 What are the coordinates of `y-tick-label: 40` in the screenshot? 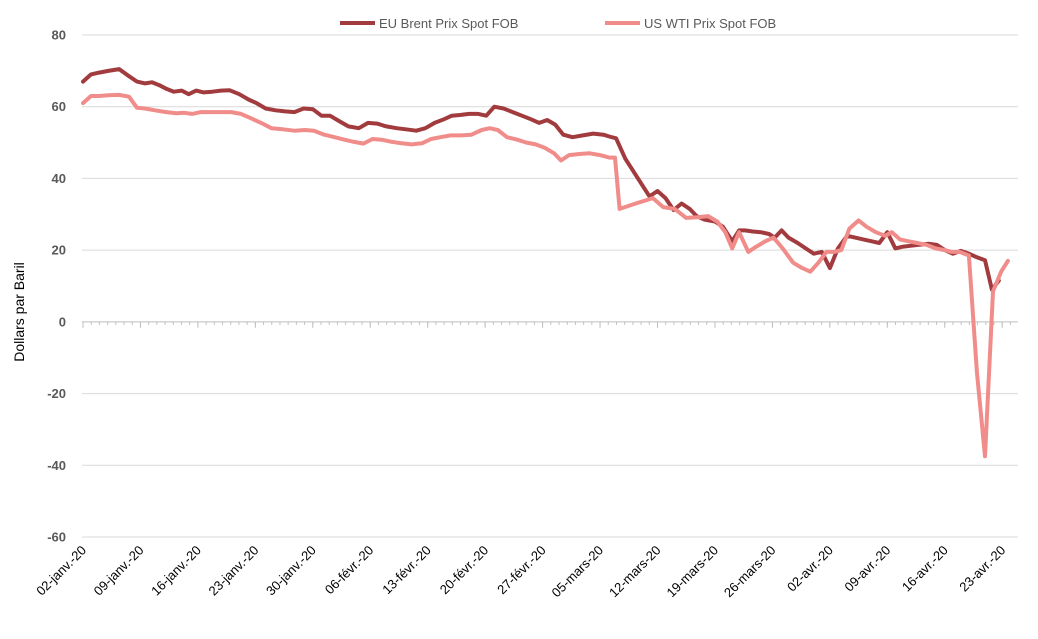 It's located at (59, 178).